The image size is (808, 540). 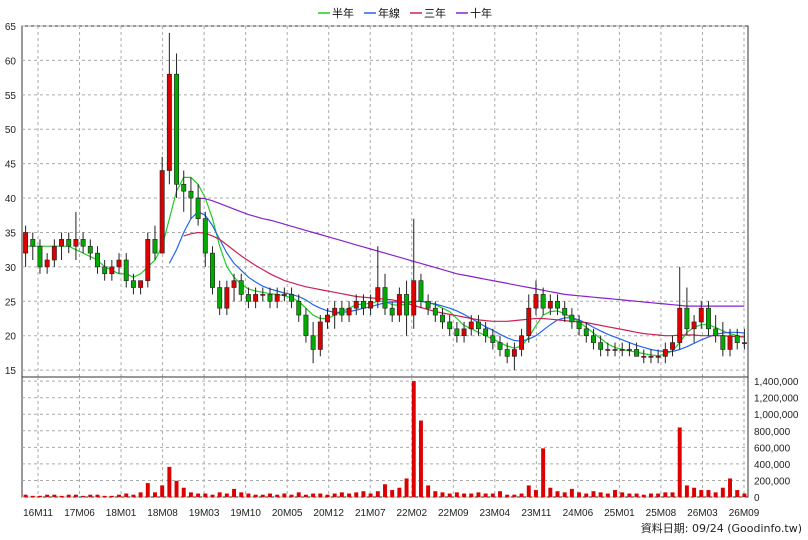 I want to click on price-tick-label: 60, so click(x=11, y=61).